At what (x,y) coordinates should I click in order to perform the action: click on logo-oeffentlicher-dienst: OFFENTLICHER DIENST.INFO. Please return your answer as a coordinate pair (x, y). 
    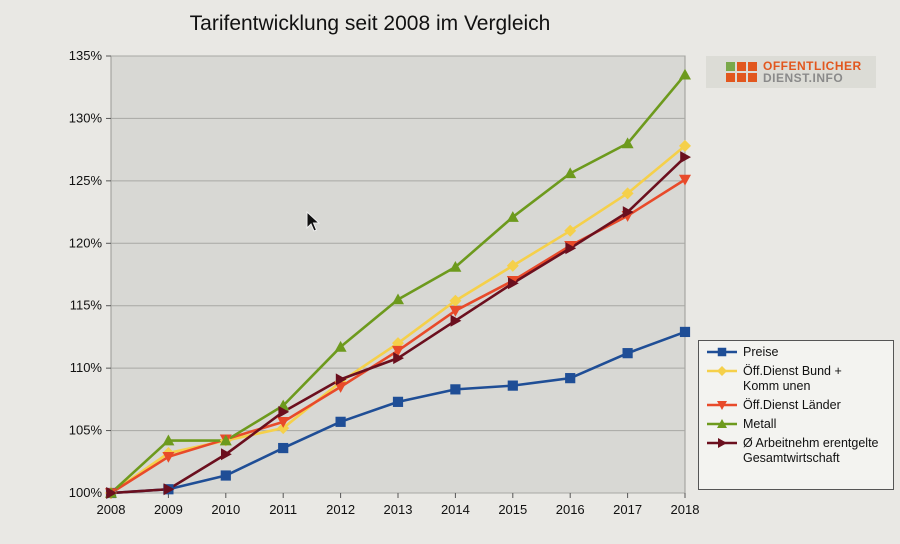
    Looking at the image, I should click on (791, 72).